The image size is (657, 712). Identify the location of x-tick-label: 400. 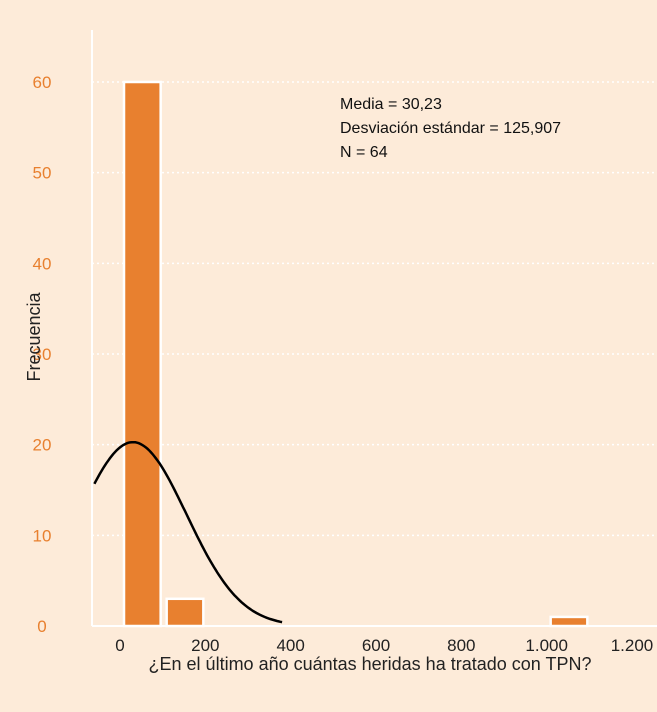
(290, 645).